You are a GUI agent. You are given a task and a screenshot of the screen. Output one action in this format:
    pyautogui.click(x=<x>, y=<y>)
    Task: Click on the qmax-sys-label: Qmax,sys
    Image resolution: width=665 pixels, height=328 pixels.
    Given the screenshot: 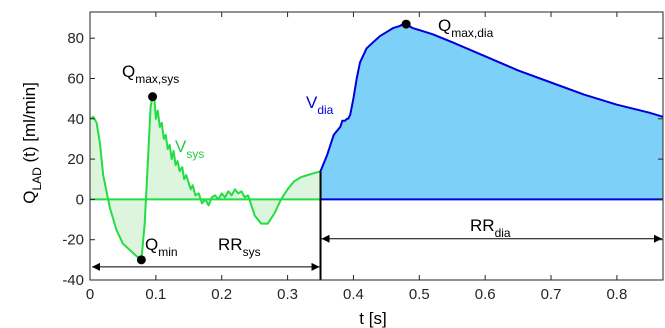 What is the action you would take?
    pyautogui.click(x=150, y=74)
    